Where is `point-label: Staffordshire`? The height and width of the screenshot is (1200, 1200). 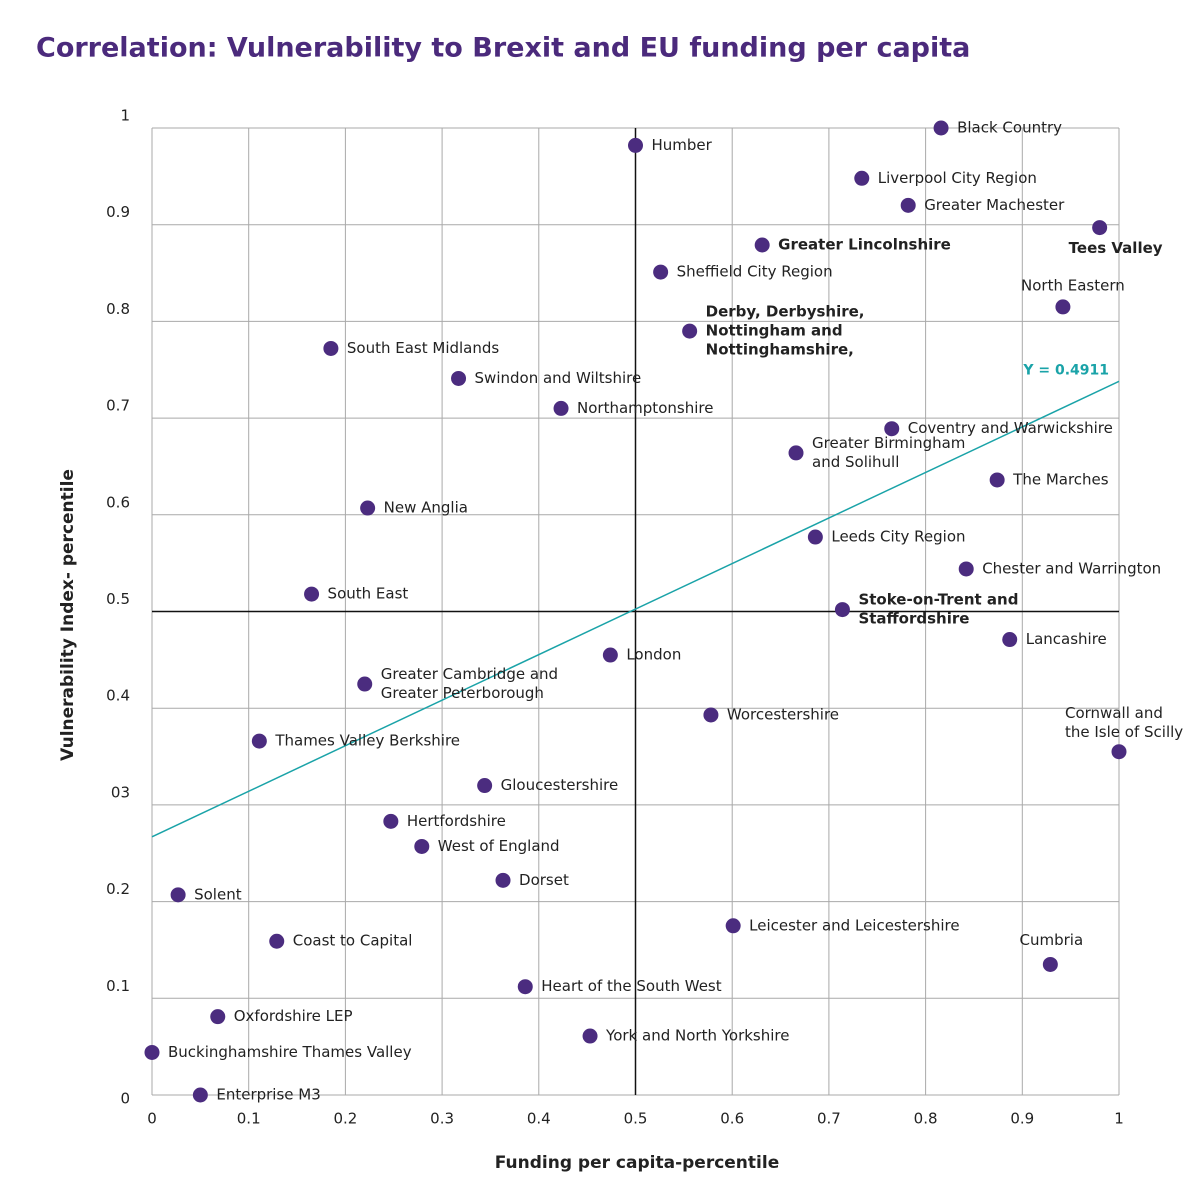
point-label: Staffordshire is located at coordinates (913, 619).